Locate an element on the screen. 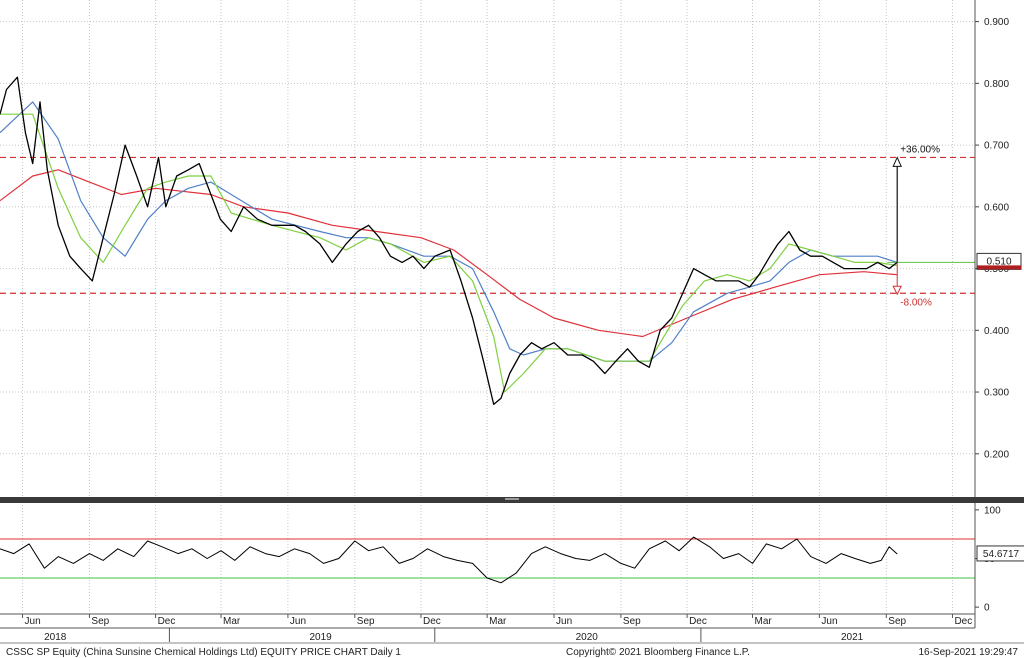  x-year-label-1: 2019 is located at coordinates (321, 637).